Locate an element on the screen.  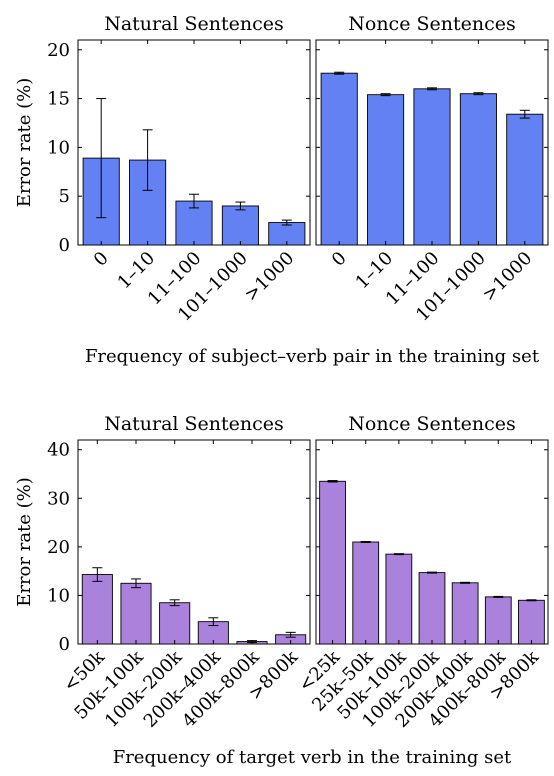
plot-frame is located at coordinates (194, 542).